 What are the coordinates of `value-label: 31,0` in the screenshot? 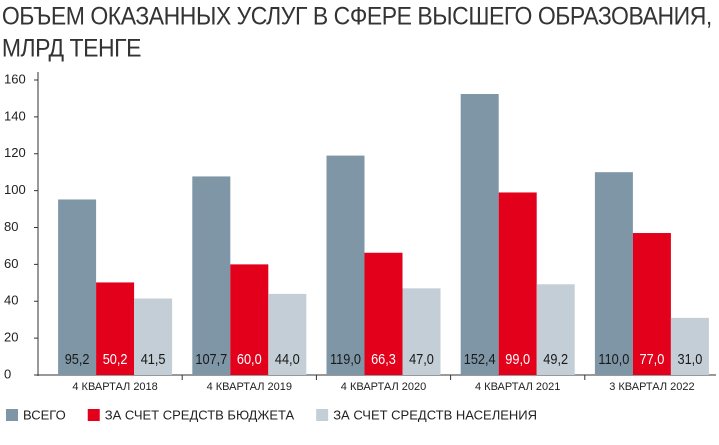 It's located at (689, 358).